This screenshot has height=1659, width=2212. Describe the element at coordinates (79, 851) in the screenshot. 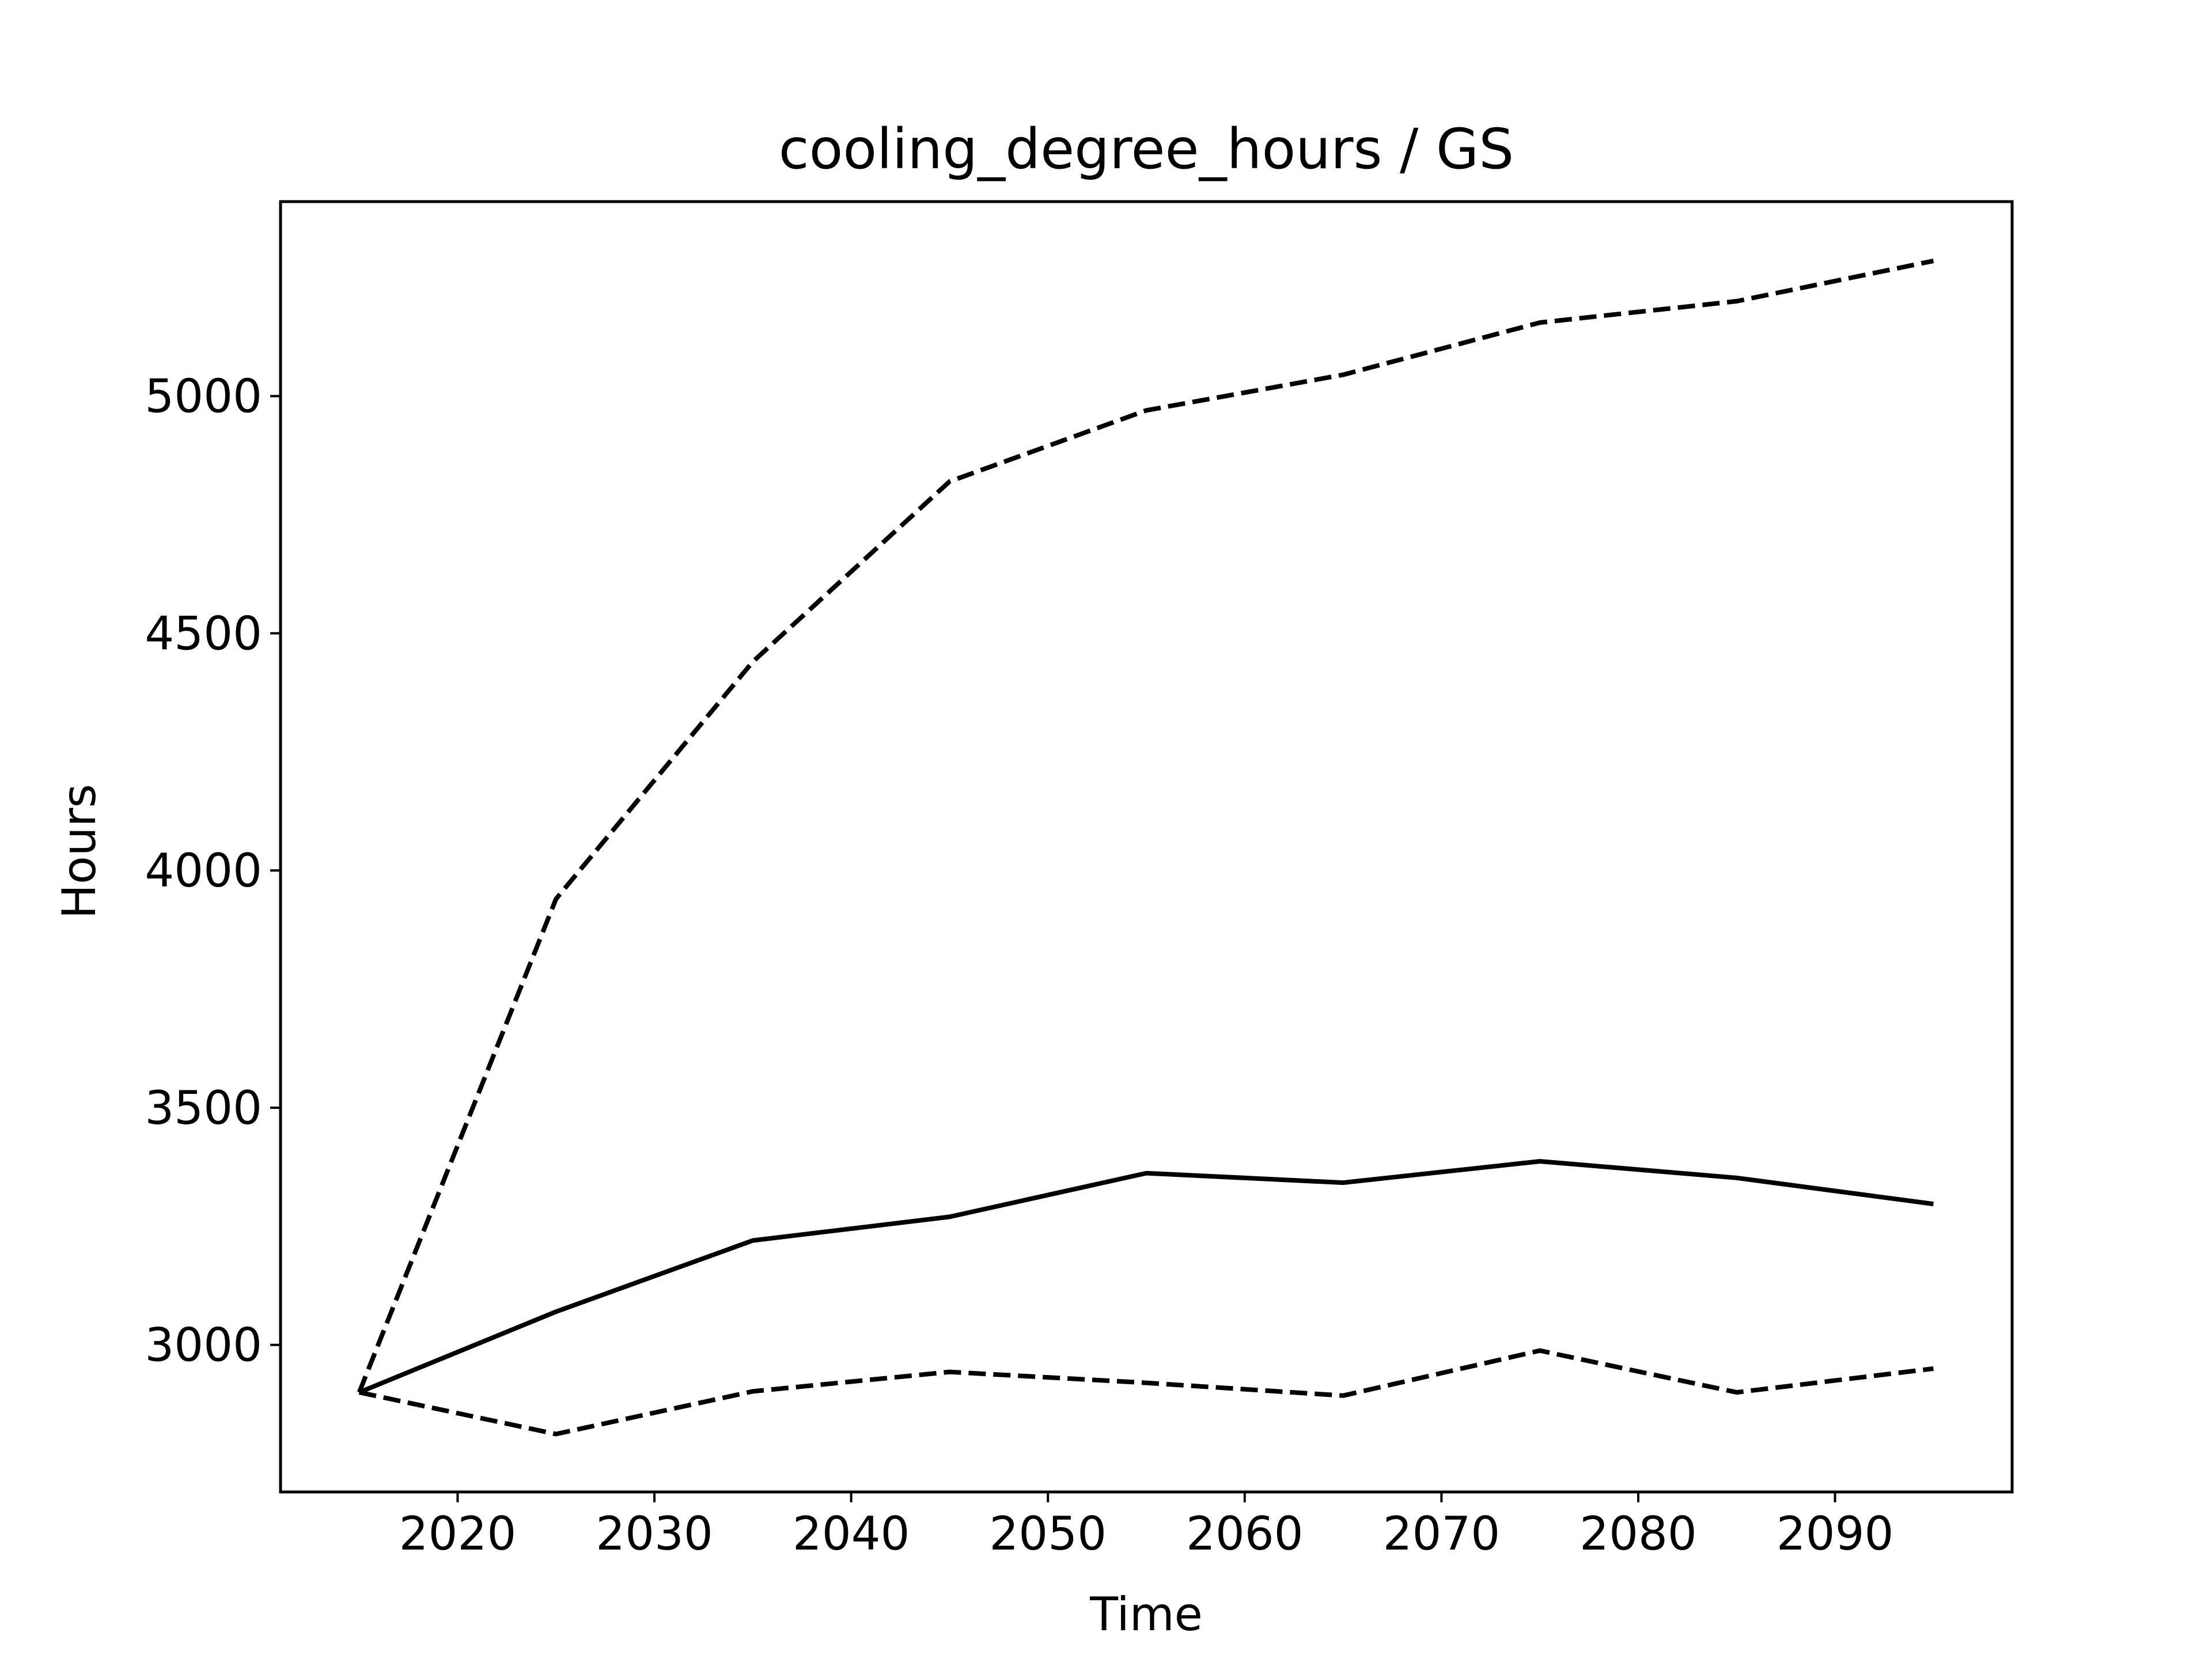

I see `y-axis-label: Hours` at that location.